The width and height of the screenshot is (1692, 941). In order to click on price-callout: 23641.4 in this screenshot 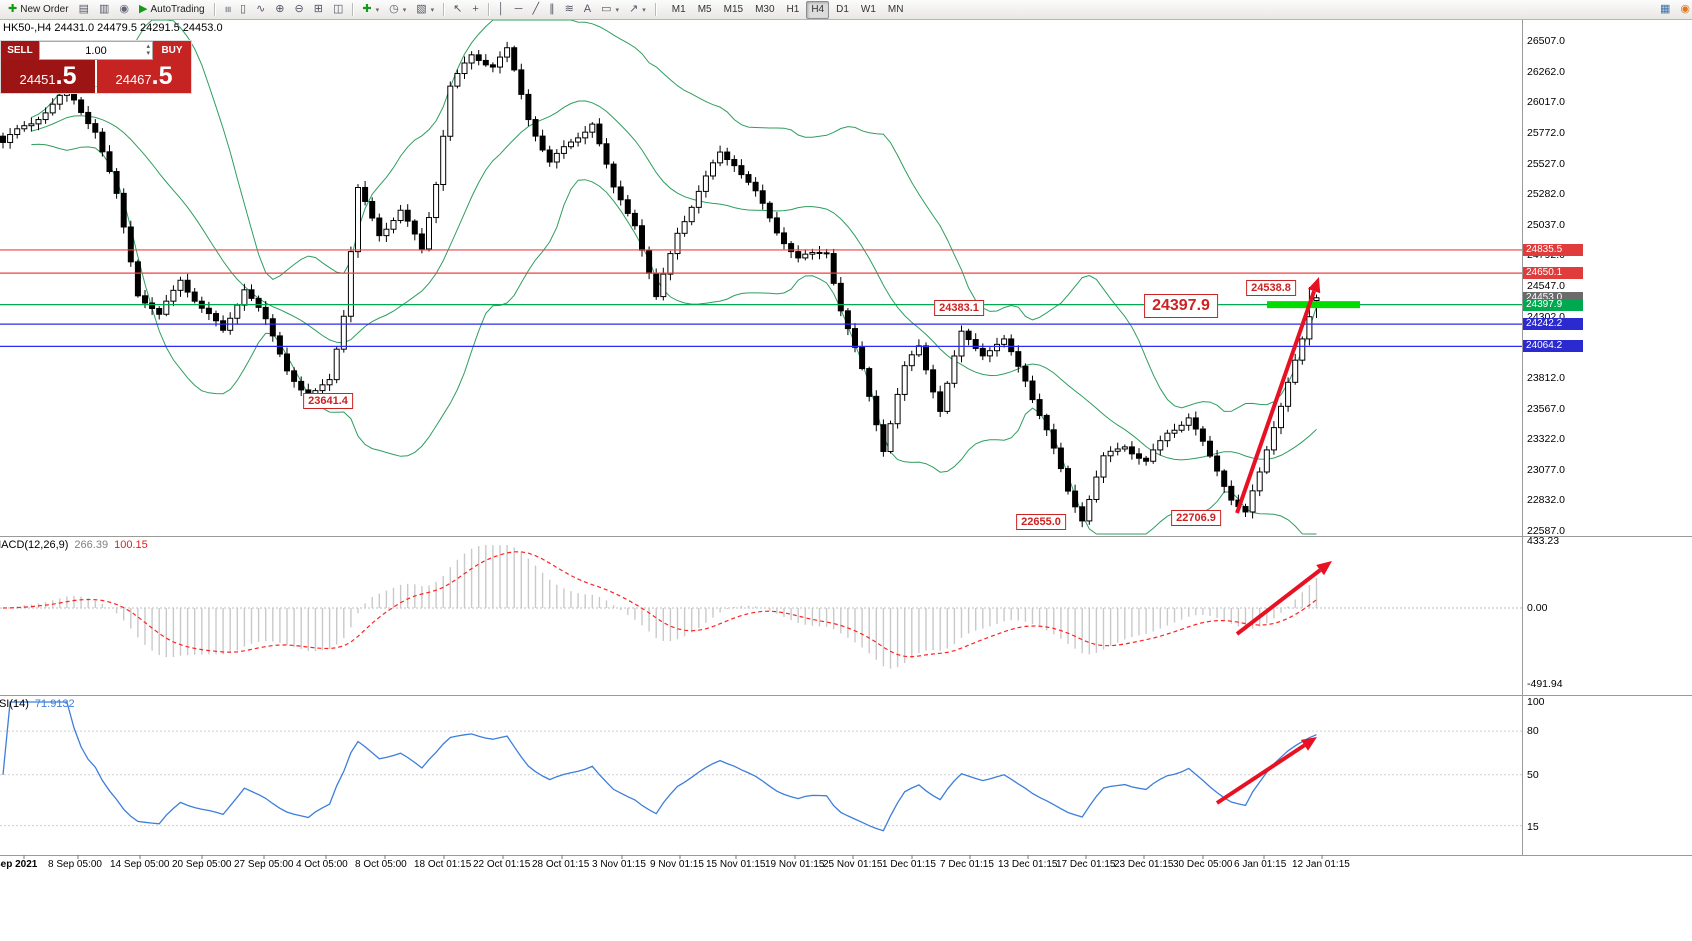, I will do `click(328, 401)`.